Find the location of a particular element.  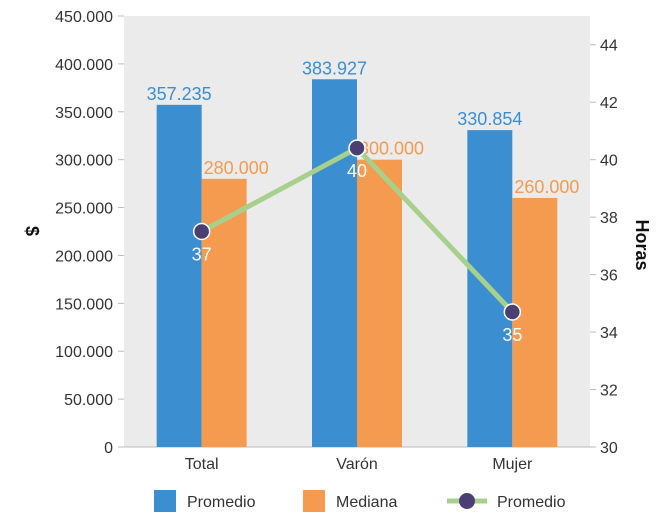

y2-axis-title: Horas is located at coordinates (642, 244).